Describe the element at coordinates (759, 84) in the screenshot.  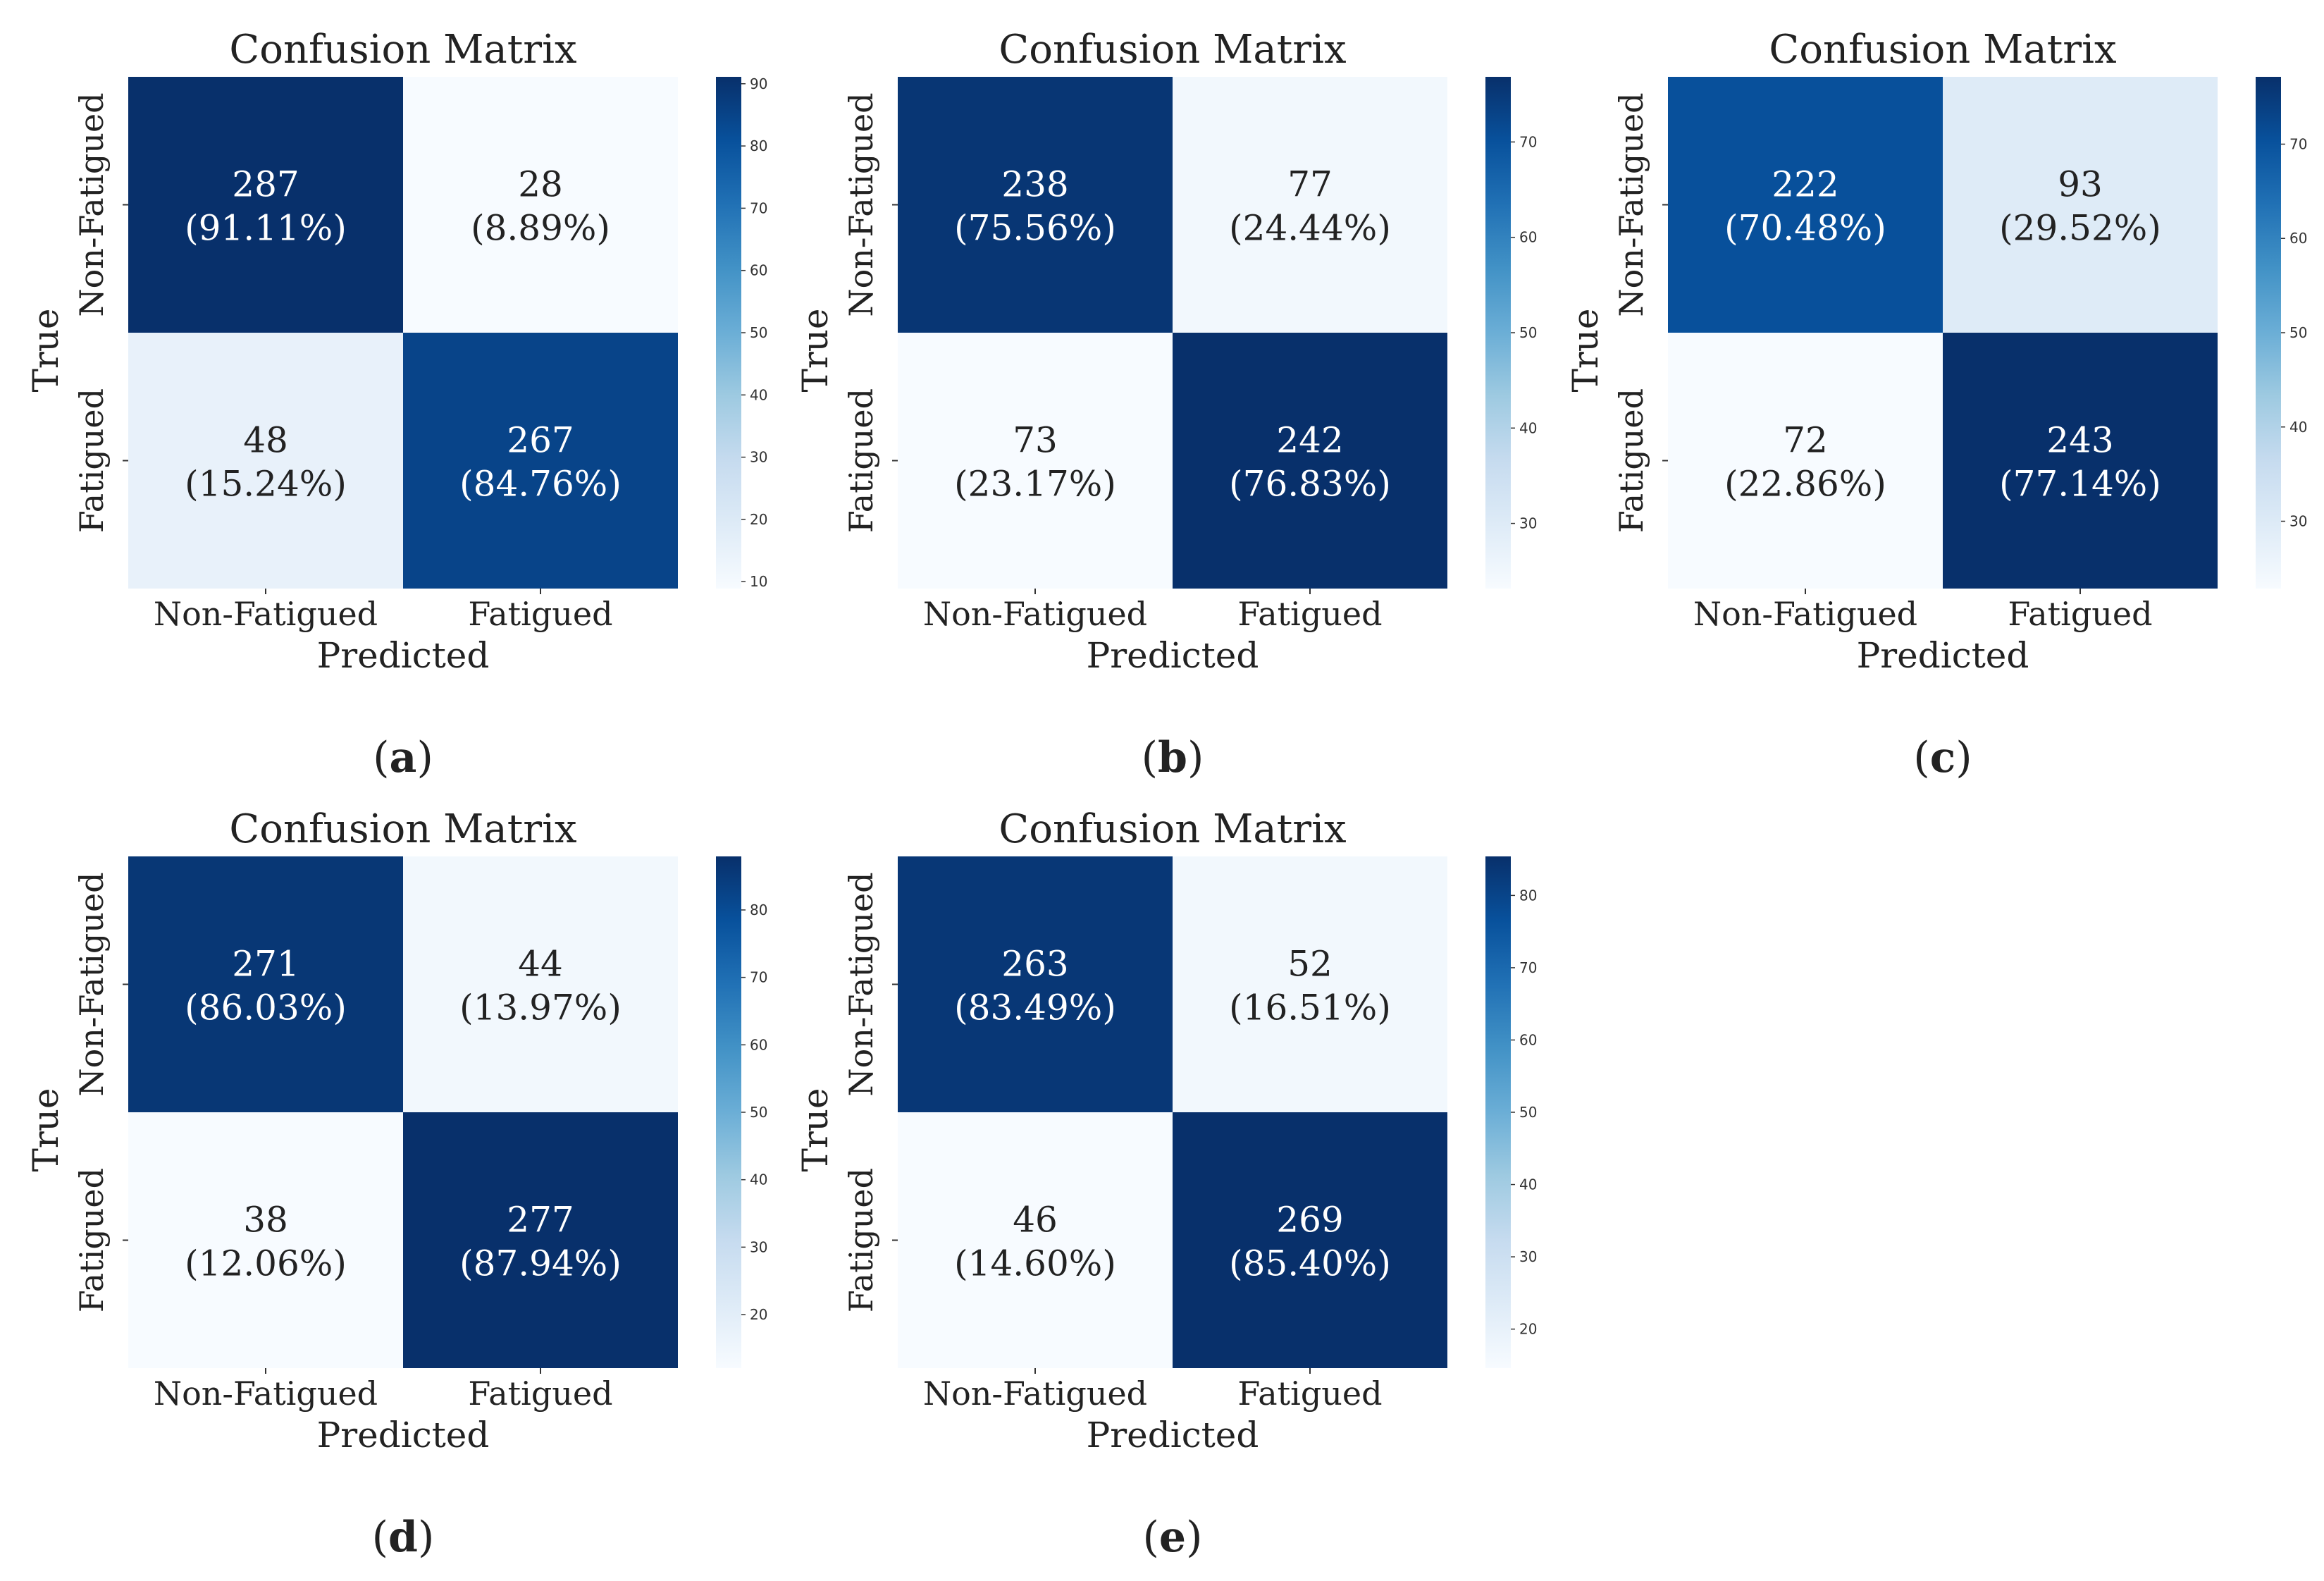
I see `colorbar-tick-label: 90` at that location.